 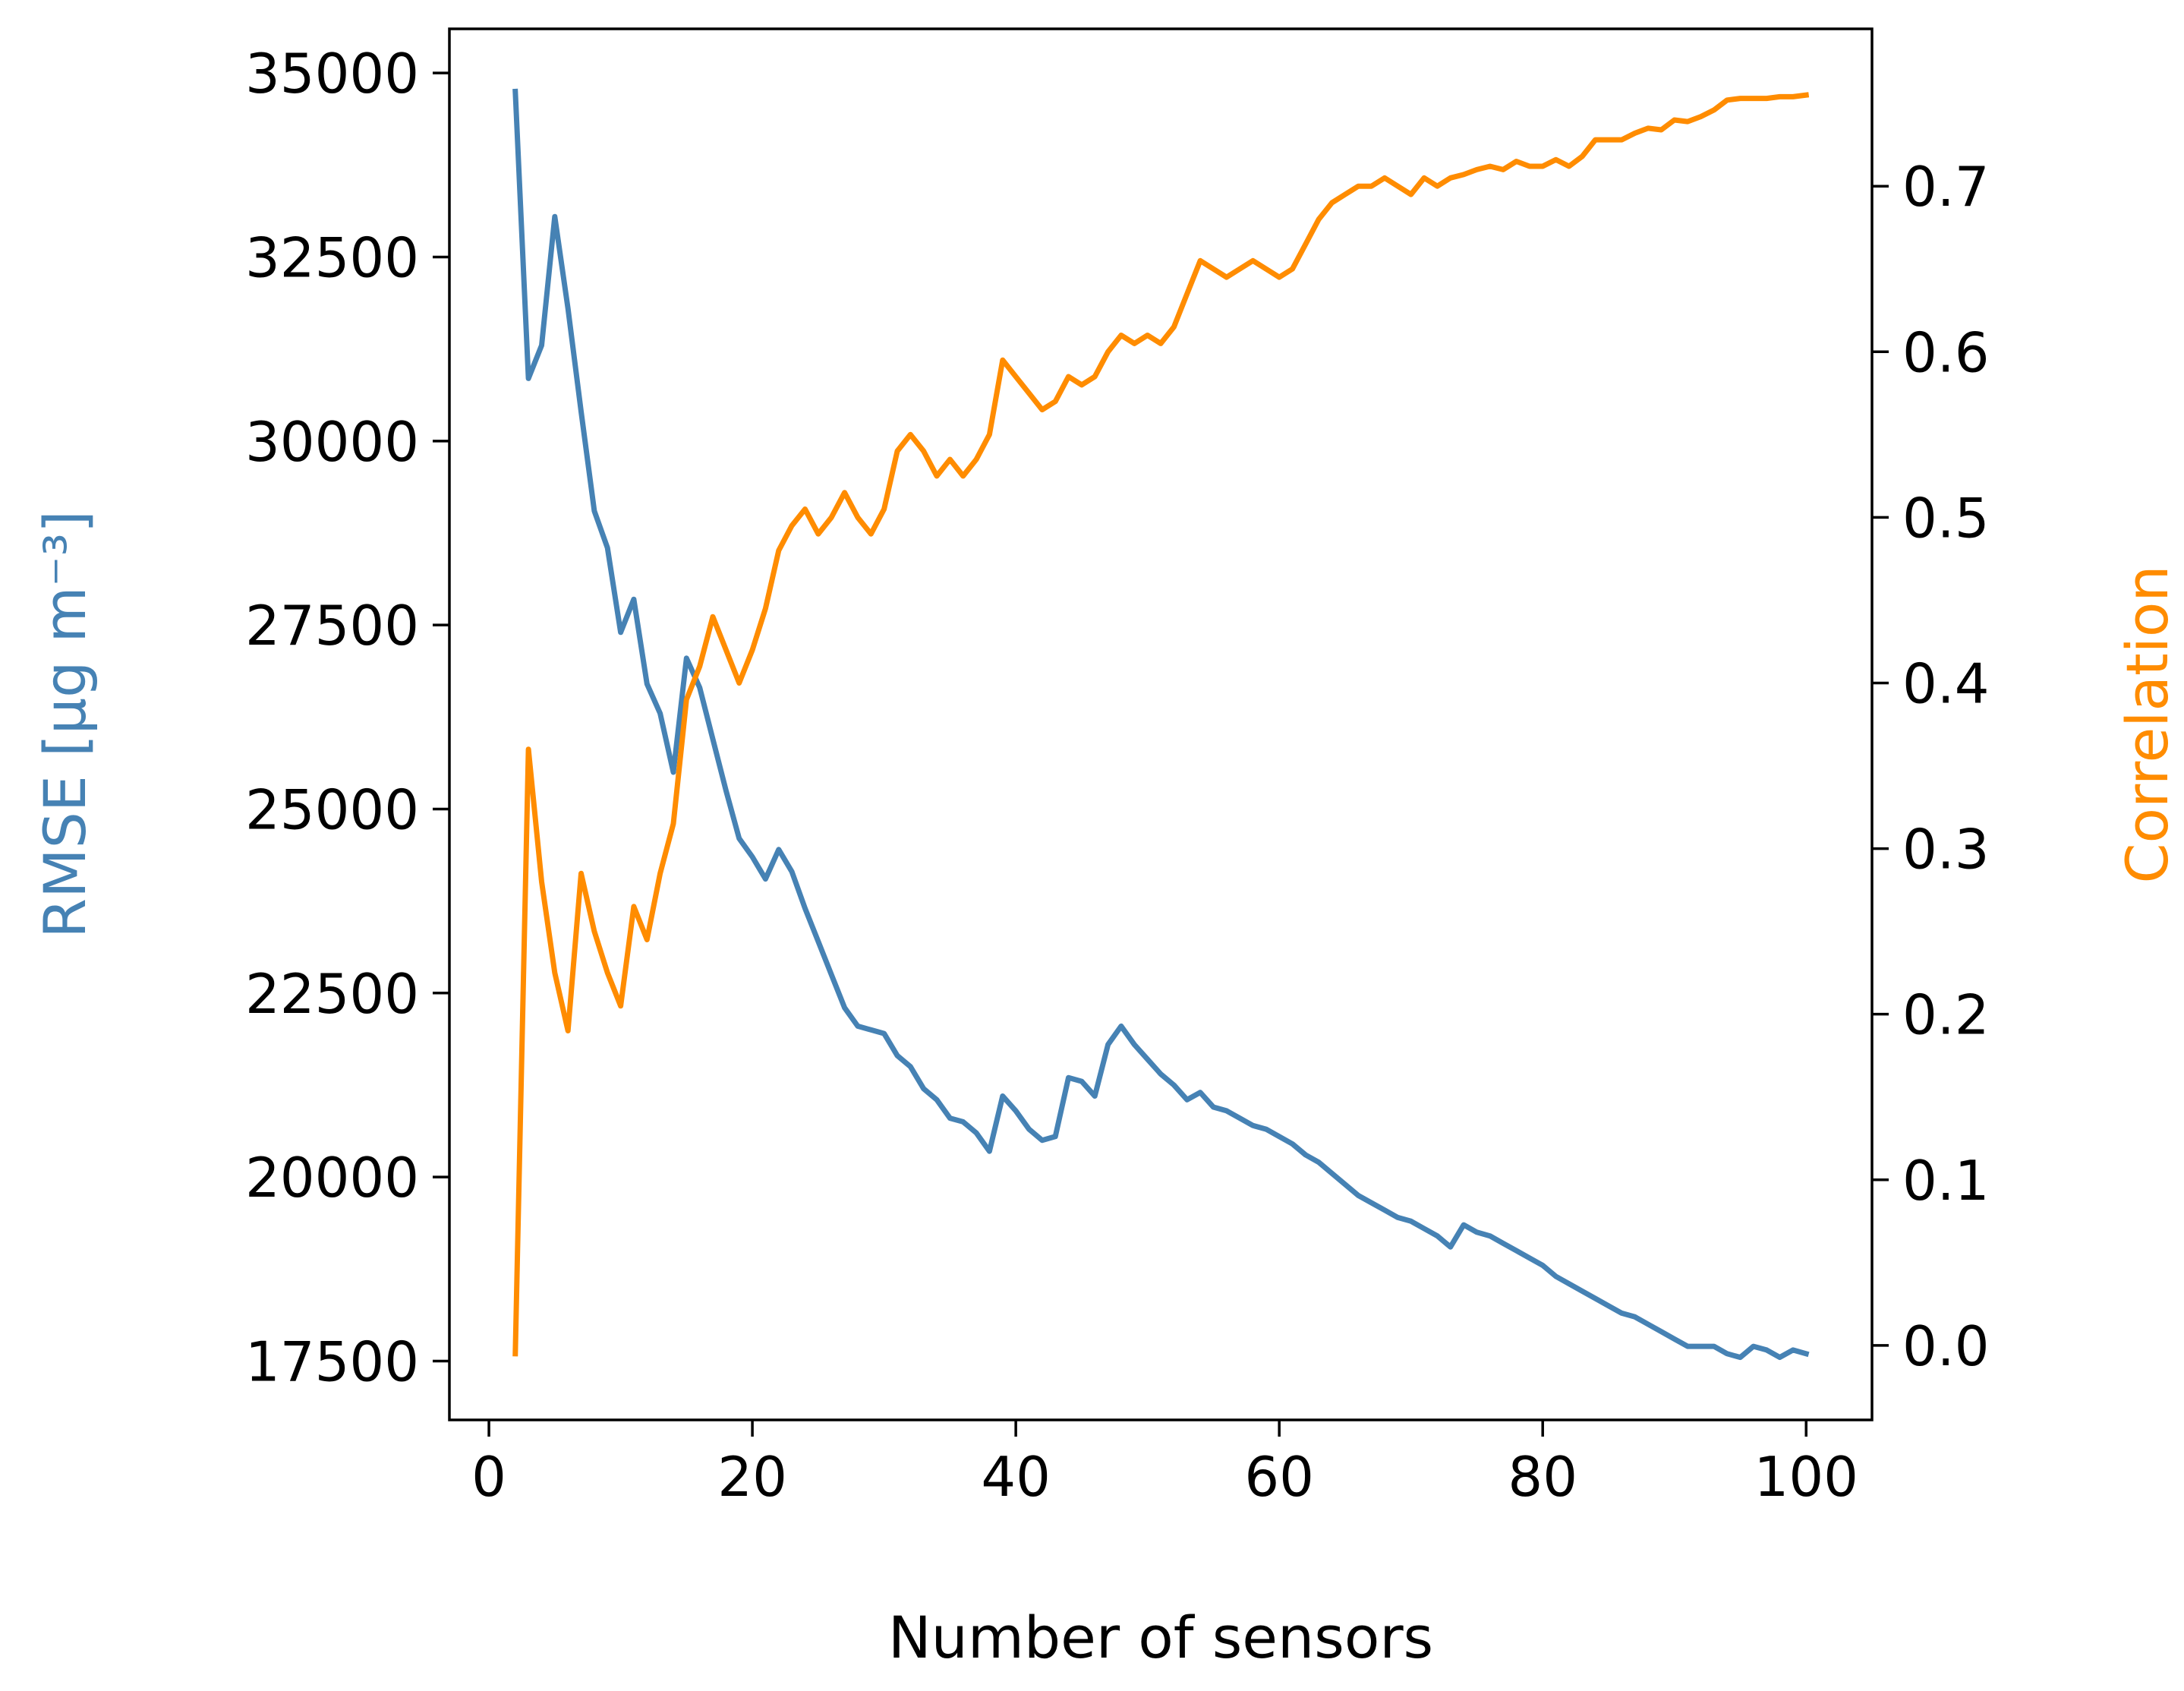 What do you see at coordinates (1542, 1477) in the screenshot?
I see `x-tick-label: 80` at bounding box center [1542, 1477].